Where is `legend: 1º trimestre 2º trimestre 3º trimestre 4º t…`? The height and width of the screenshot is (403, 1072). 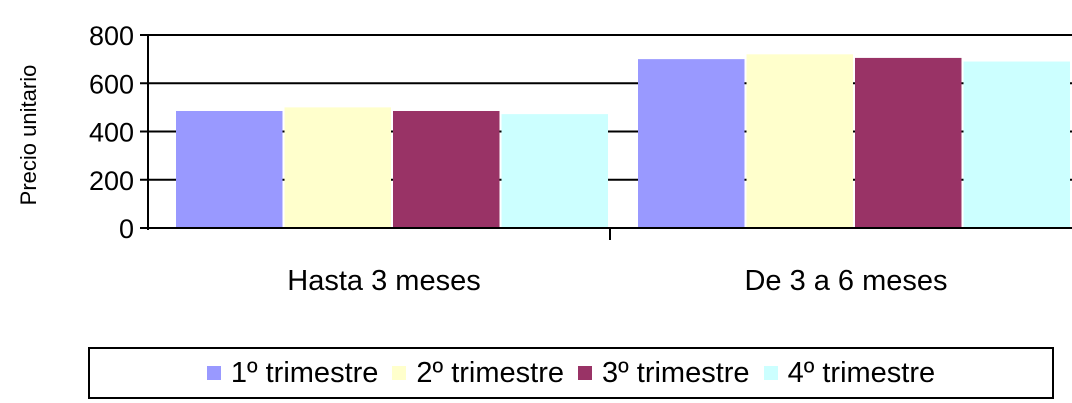 legend: 1º trimestre 2º trimestre 3º trimestre 4º t… is located at coordinates (571, 373).